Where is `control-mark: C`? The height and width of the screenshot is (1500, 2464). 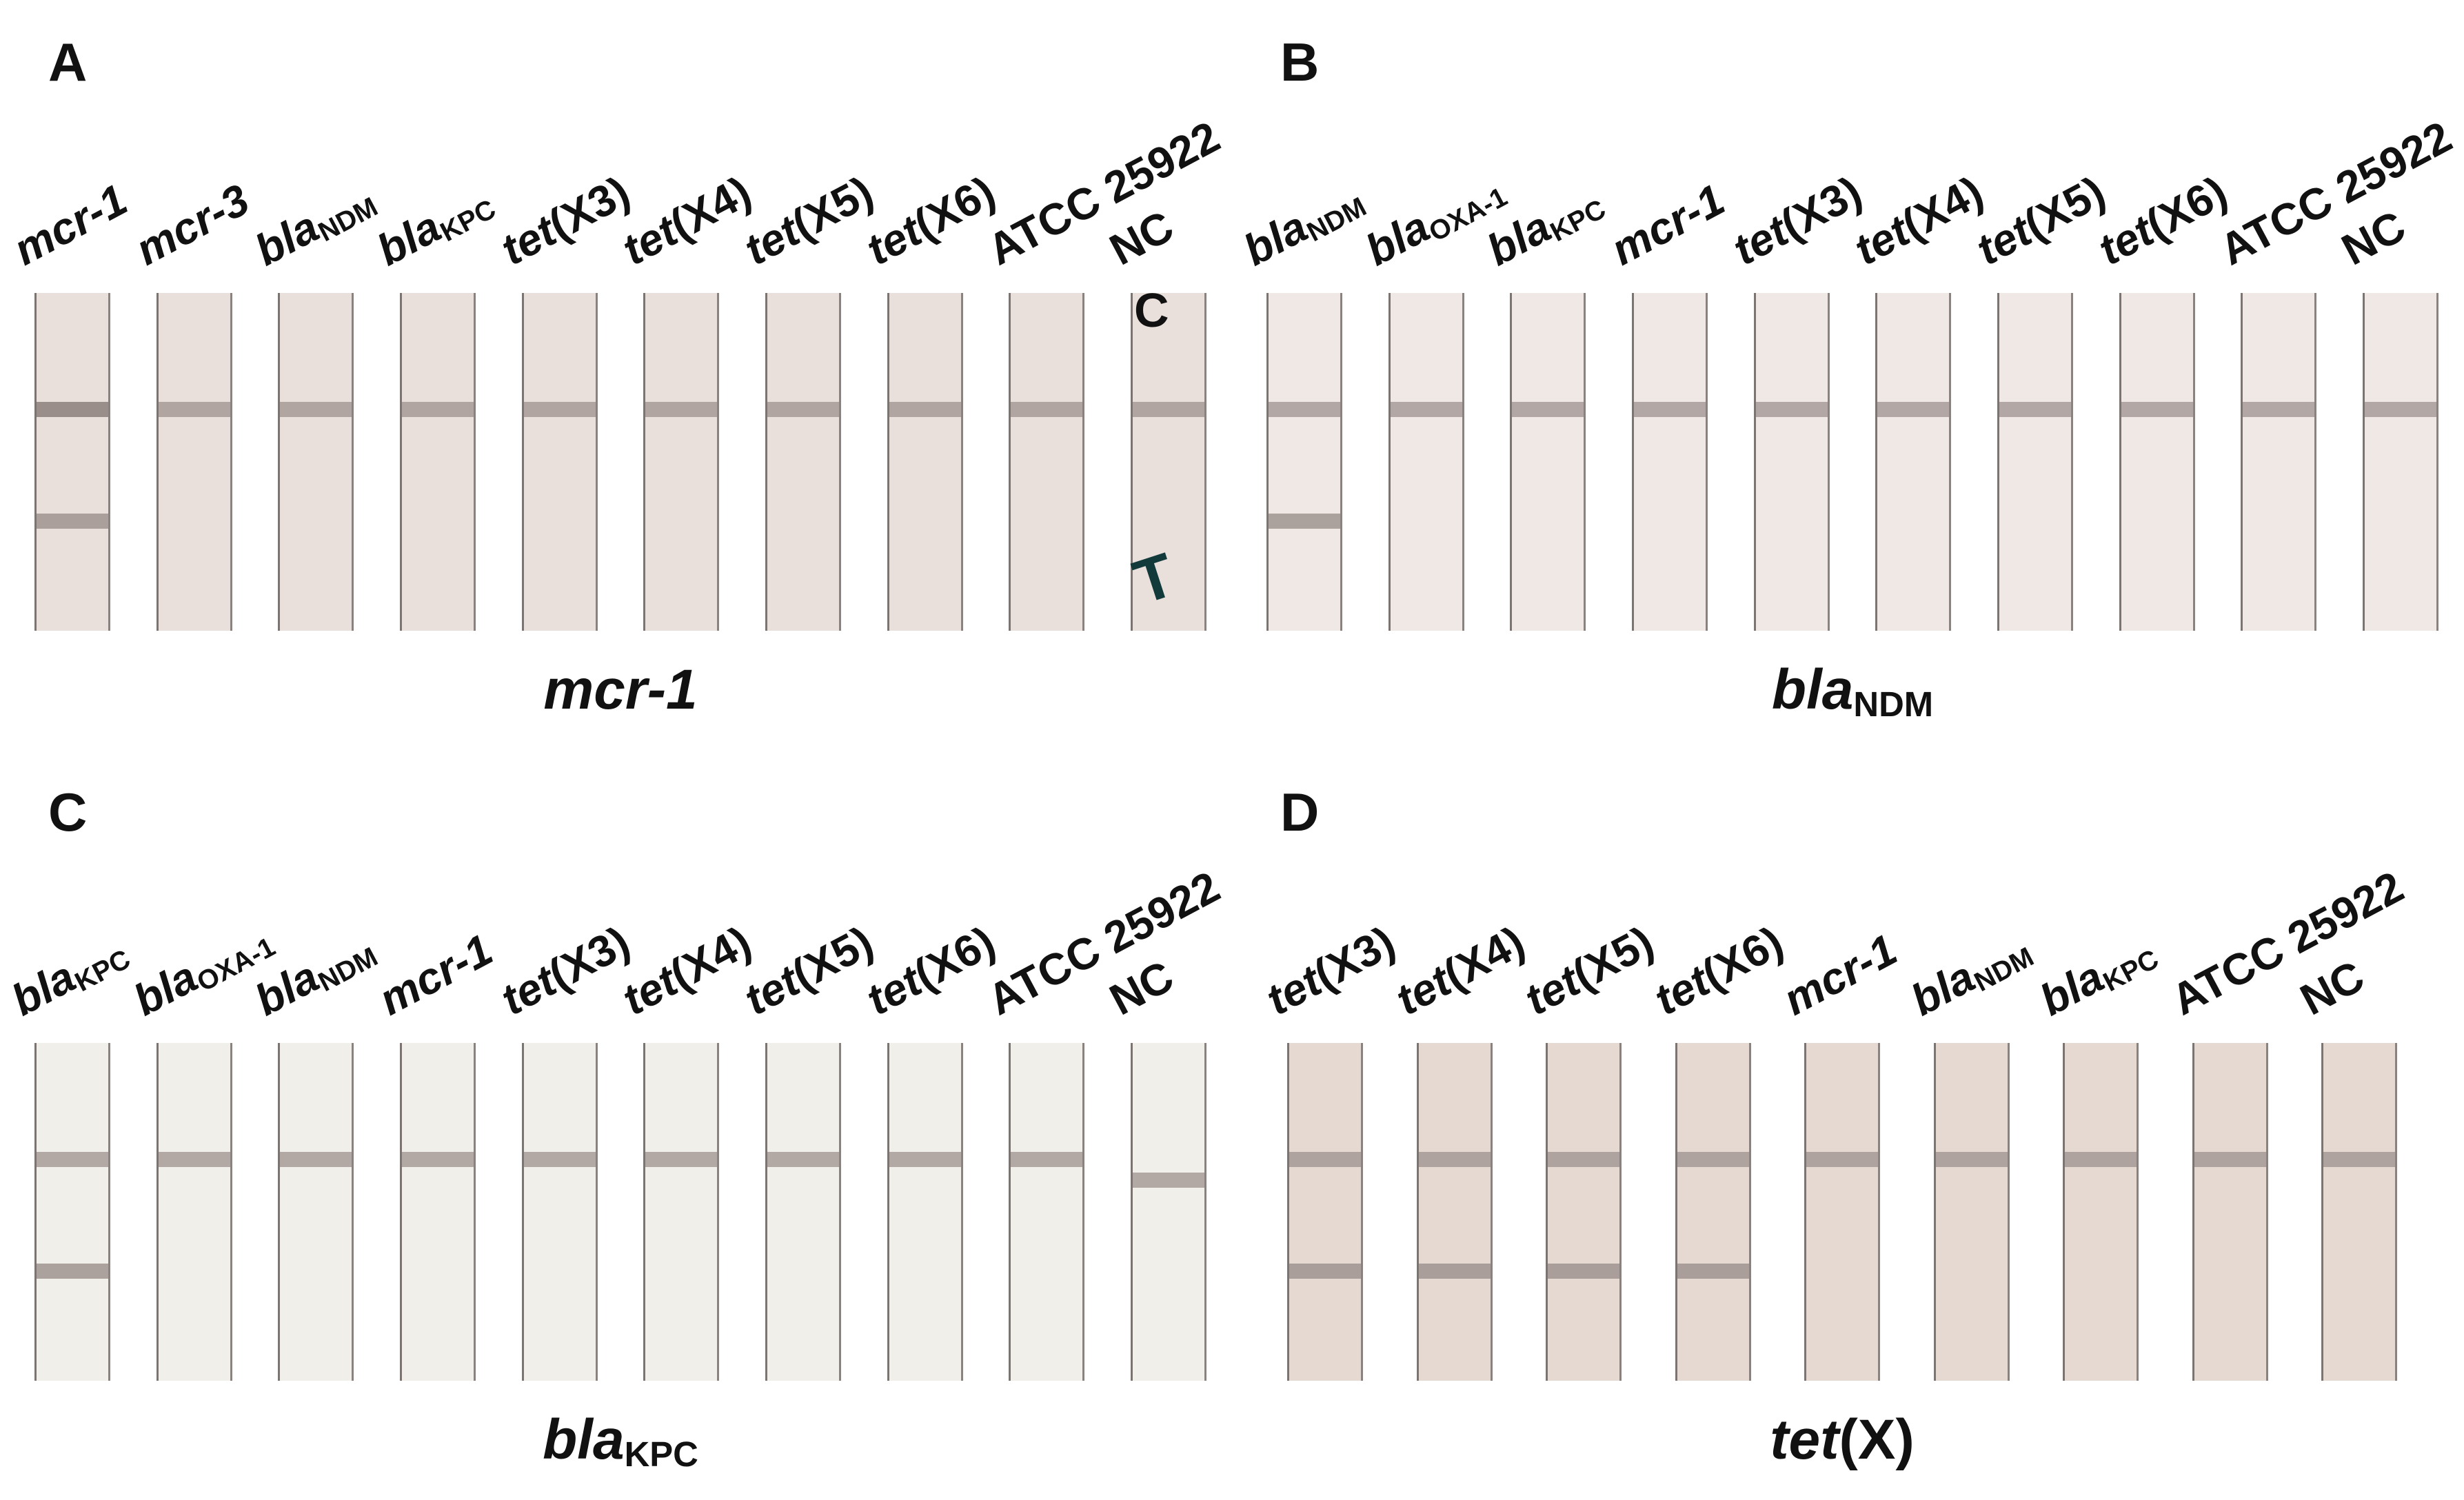
control-mark: C is located at coordinates (1151, 310).